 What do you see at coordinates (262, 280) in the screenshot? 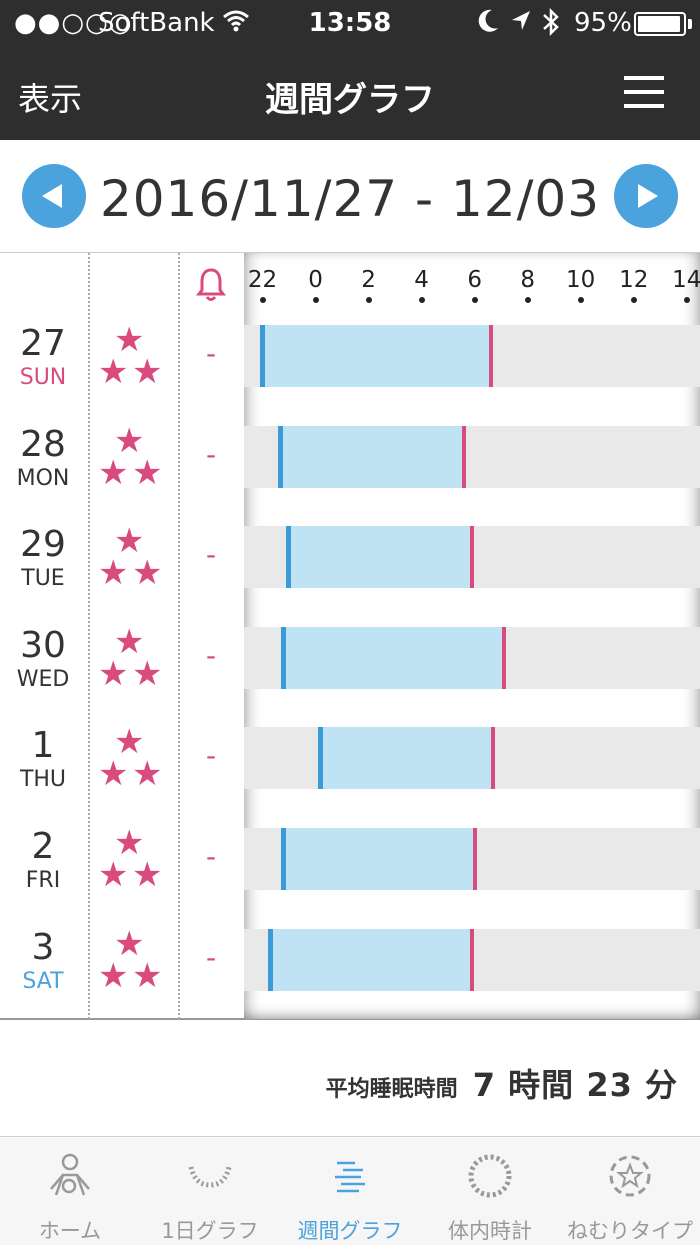
I see `x-tick-label: 22` at bounding box center [262, 280].